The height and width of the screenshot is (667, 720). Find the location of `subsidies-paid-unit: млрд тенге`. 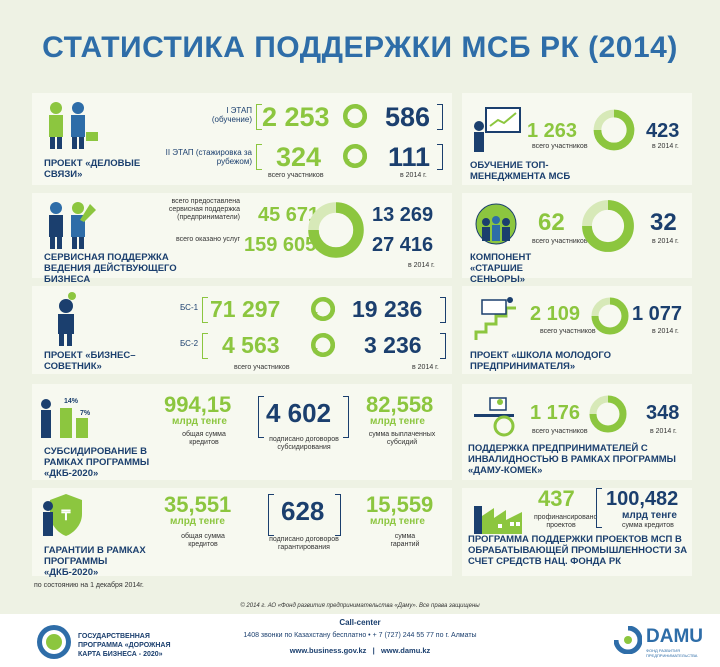

subsidies-paid-unit: млрд тенге is located at coordinates (397, 421).